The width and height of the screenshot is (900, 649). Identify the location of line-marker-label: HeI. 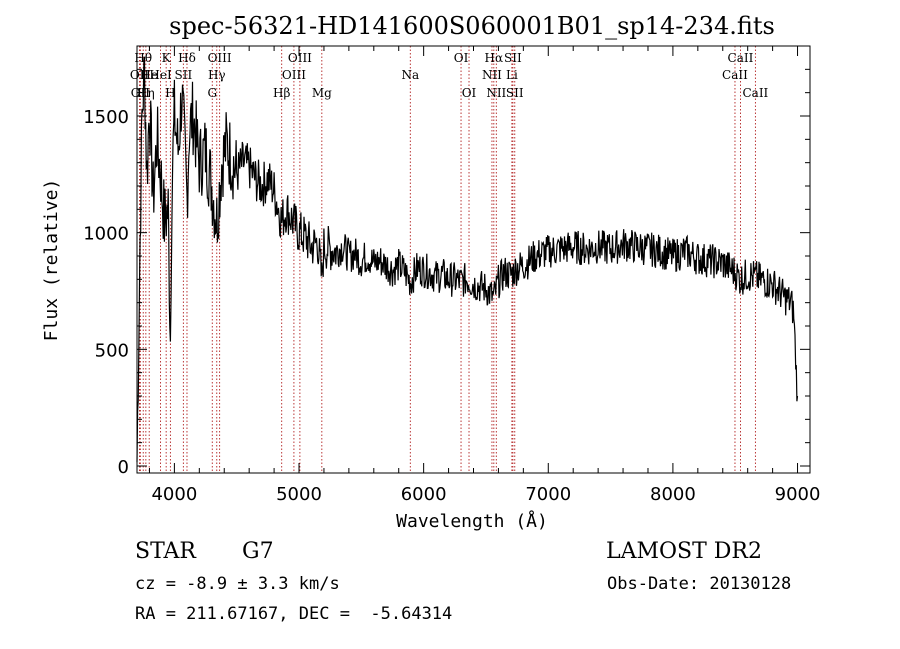
(160, 75).